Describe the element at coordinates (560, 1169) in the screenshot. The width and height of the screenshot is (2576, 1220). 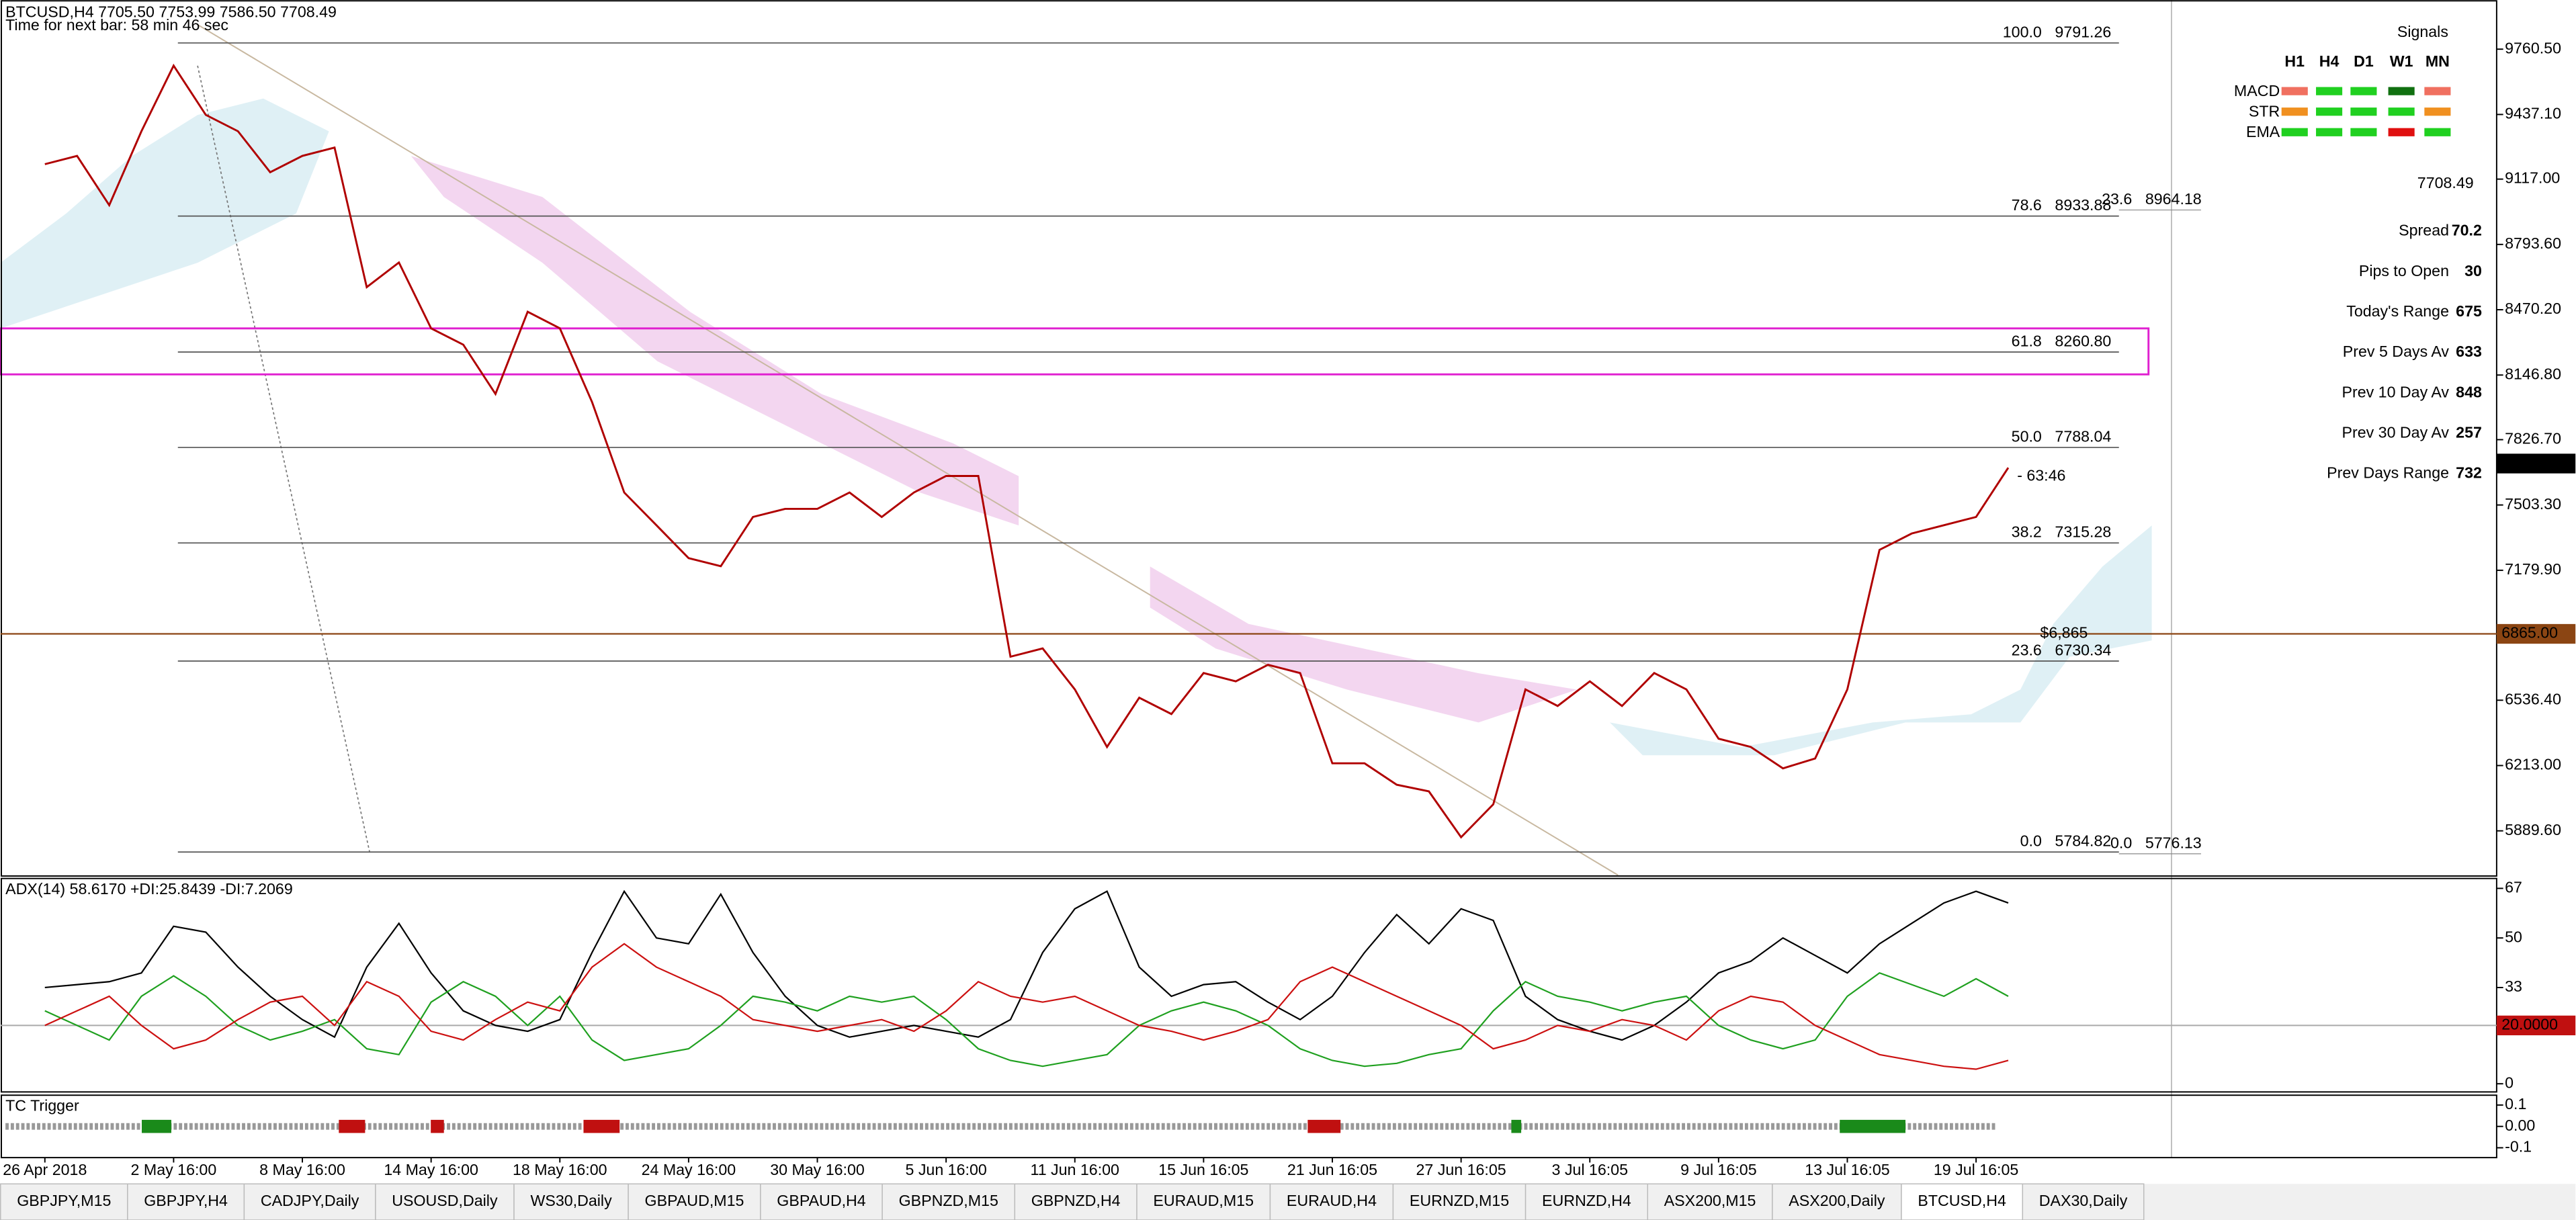
I see `x-tick-label: 18 May 16:00` at that location.